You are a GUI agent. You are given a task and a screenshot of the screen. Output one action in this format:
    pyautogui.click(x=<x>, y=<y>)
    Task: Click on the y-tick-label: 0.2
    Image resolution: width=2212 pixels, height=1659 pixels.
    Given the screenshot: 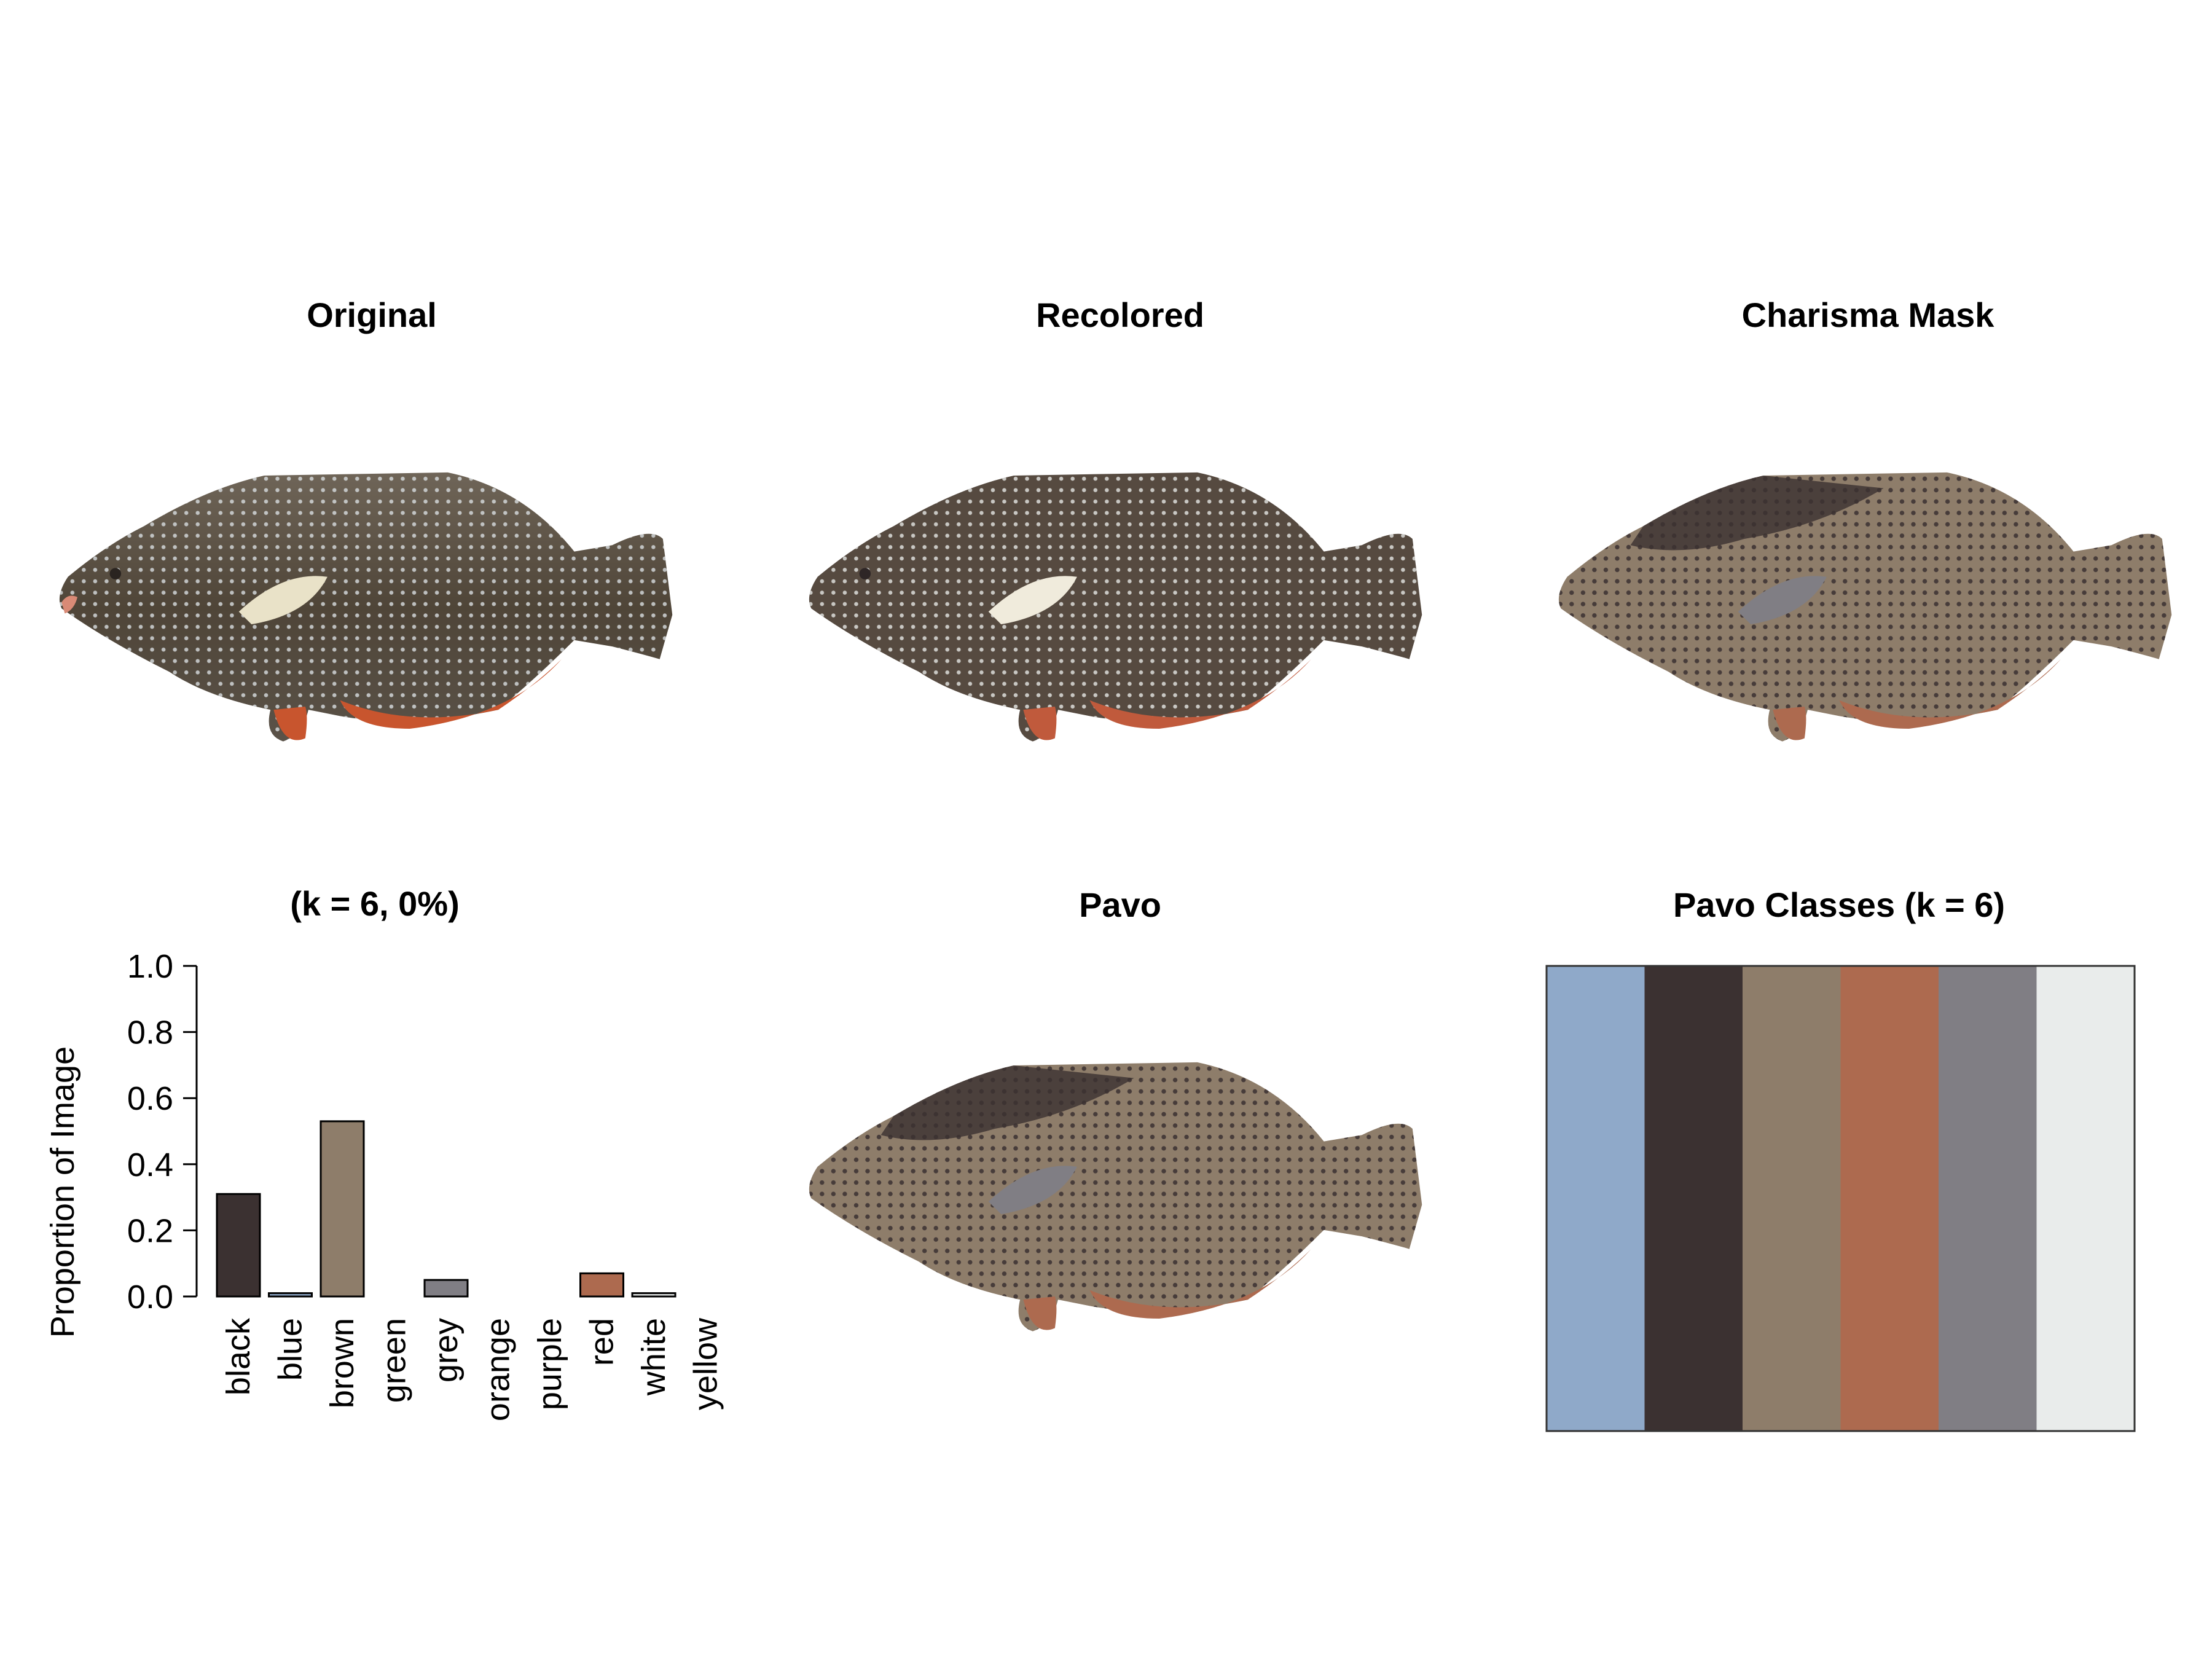 What is the action you would take?
    pyautogui.click(x=150, y=1230)
    